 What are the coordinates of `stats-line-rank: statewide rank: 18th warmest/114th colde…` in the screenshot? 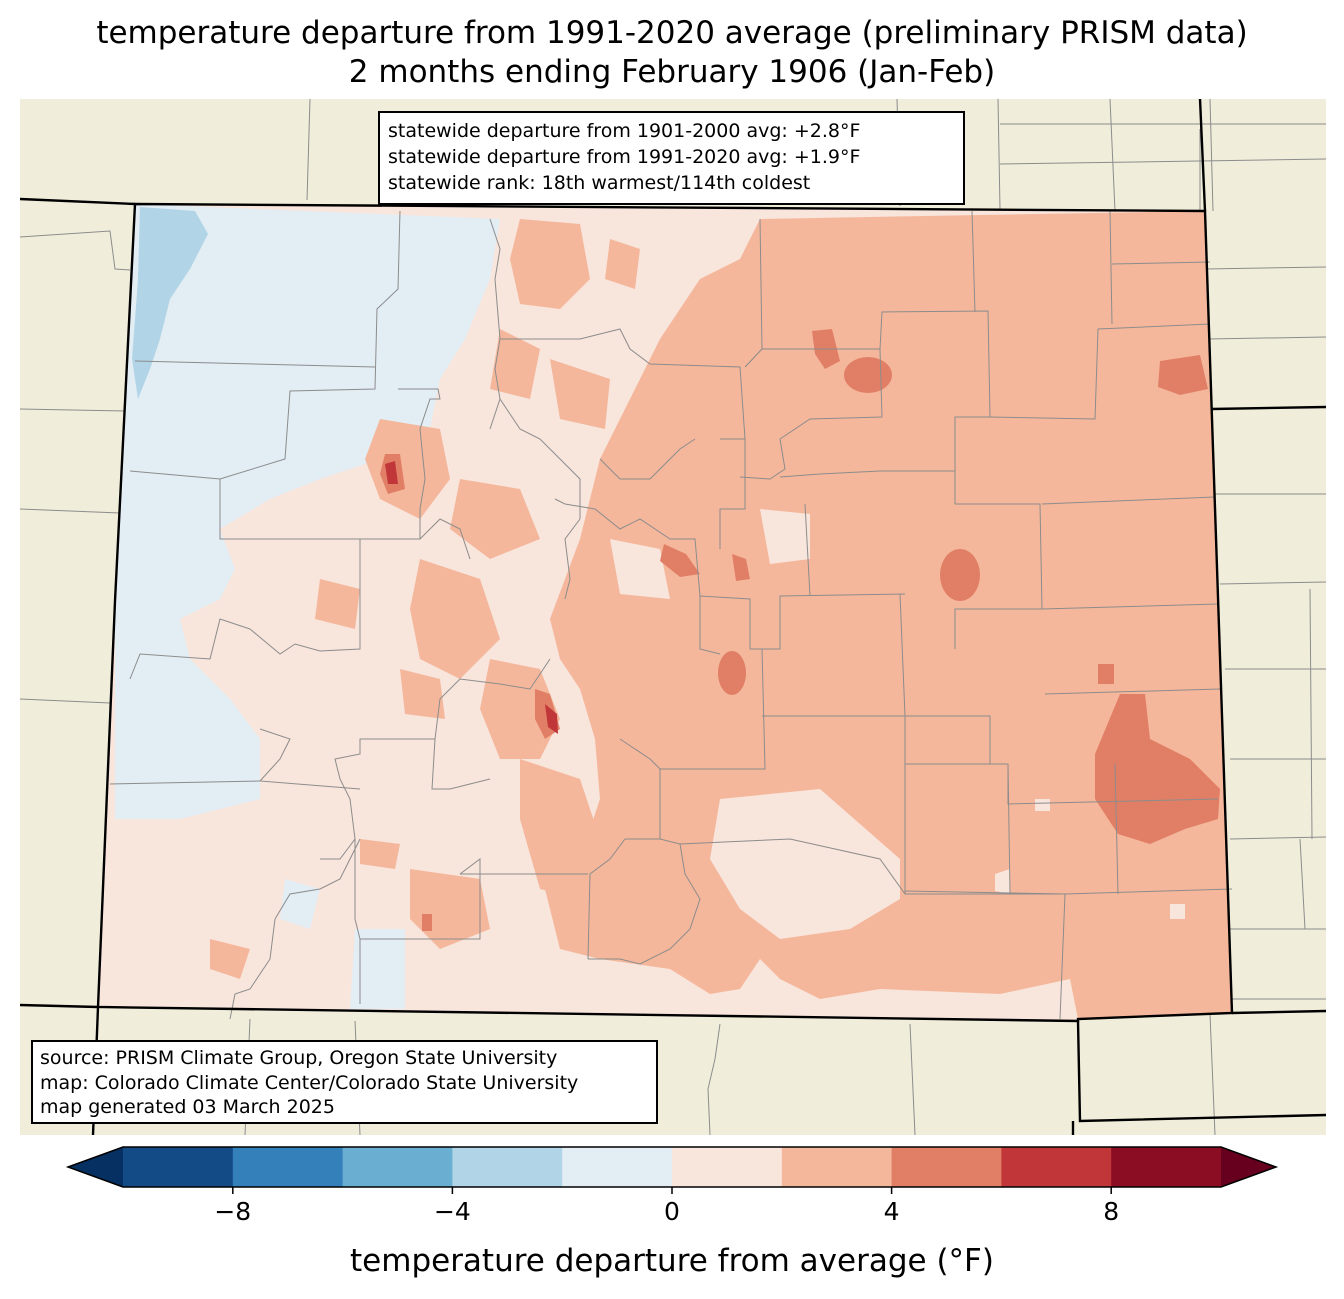 It's located at (599, 183).